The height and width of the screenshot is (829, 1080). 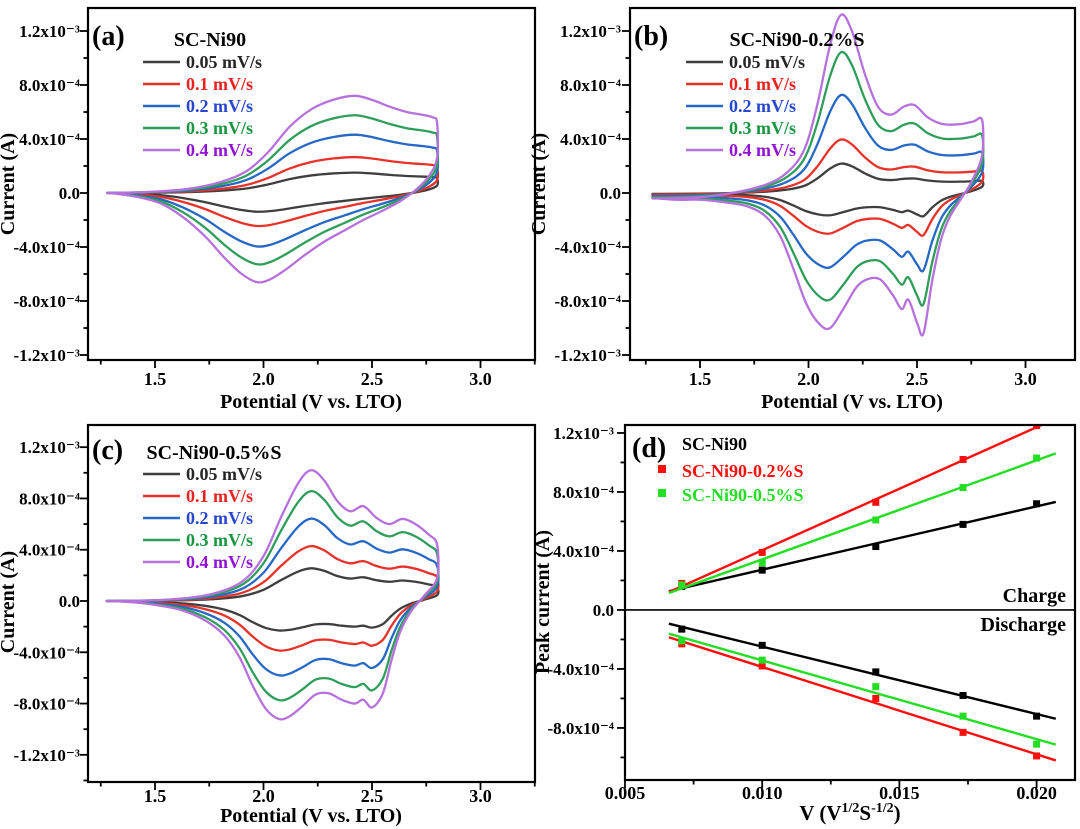 What do you see at coordinates (219, 496) in the screenshot?
I see `legend-entry-label: 0.1 mV/s` at bounding box center [219, 496].